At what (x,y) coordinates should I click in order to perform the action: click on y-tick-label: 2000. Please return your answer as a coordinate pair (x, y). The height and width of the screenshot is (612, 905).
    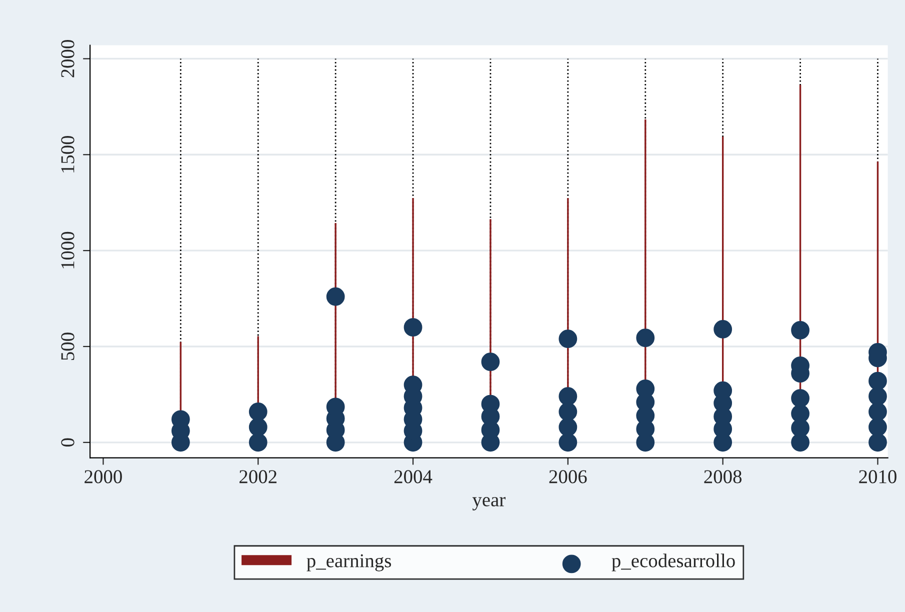
    Looking at the image, I should click on (67, 59).